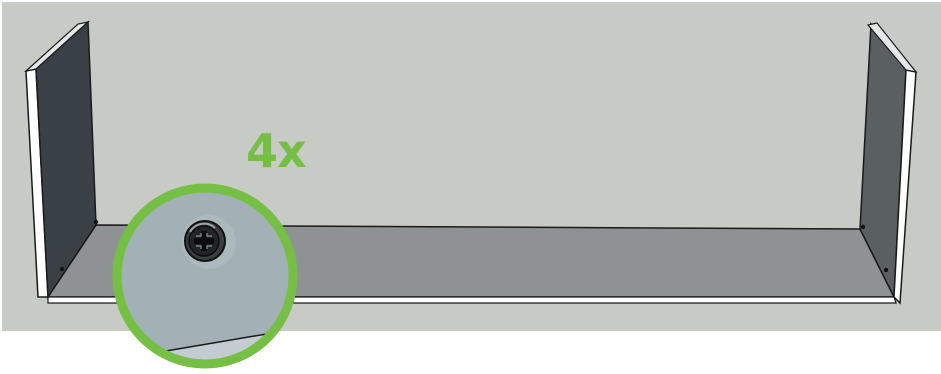 This screenshot has height=374, width=941. I want to click on right-panel-top-edge, so click(892, 47).